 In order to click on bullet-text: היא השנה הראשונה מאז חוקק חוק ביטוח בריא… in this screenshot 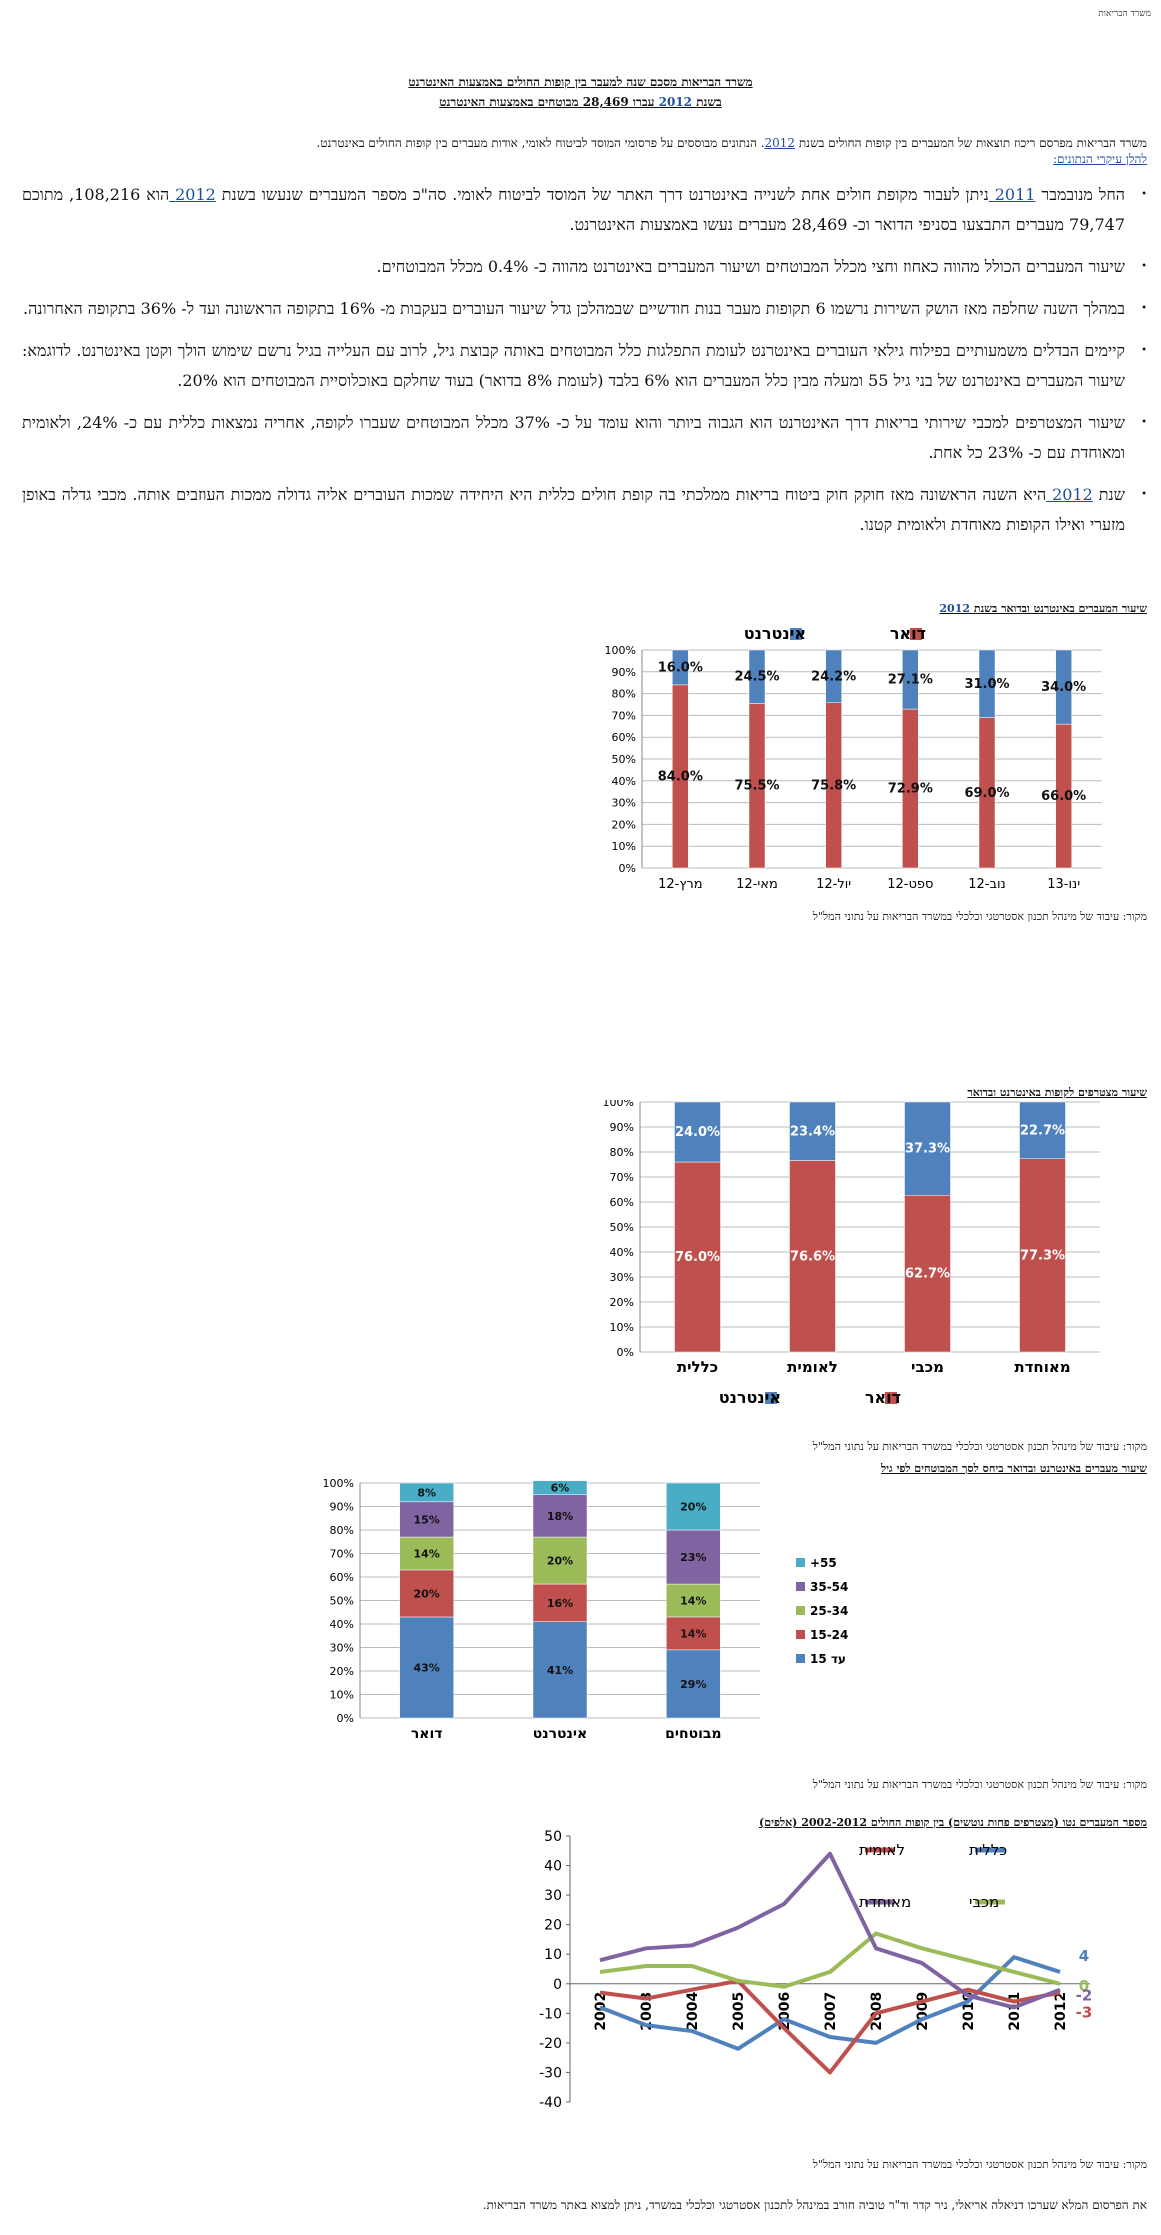, I will do `click(573, 509)`.